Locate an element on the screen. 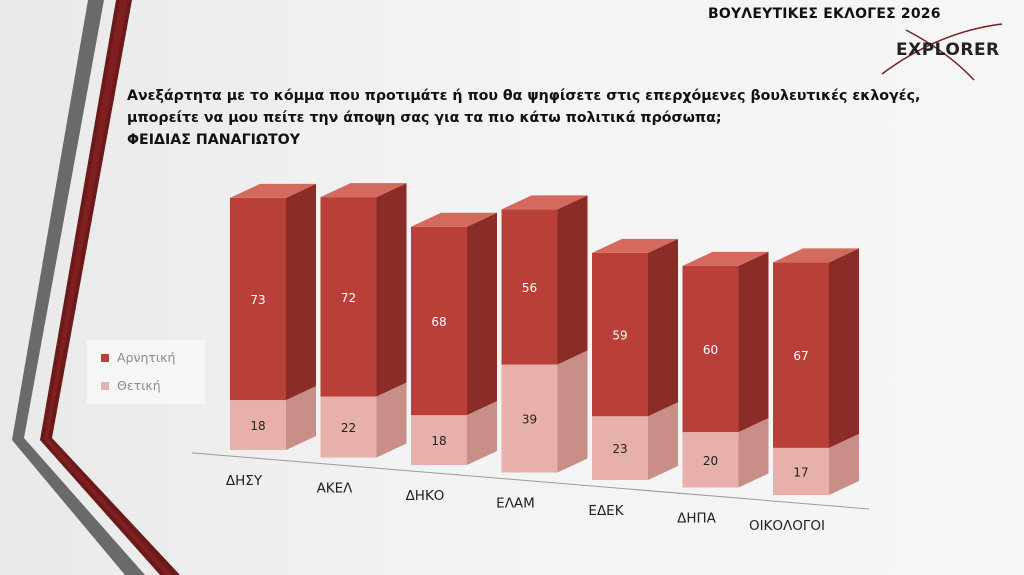  bar-6-positive-label: 17 is located at coordinates (800, 472).